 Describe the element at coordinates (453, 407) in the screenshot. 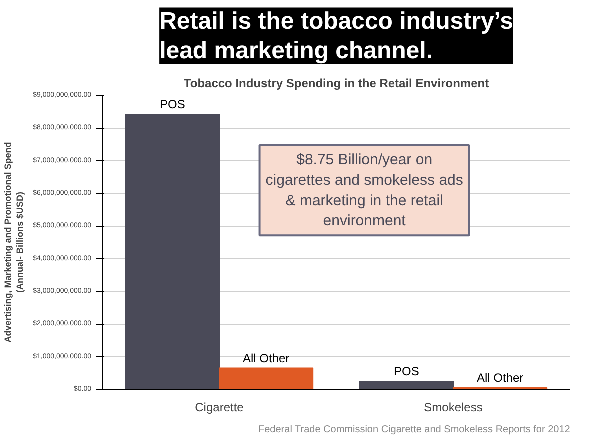

I see `x-tick-label: Smokeless` at that location.